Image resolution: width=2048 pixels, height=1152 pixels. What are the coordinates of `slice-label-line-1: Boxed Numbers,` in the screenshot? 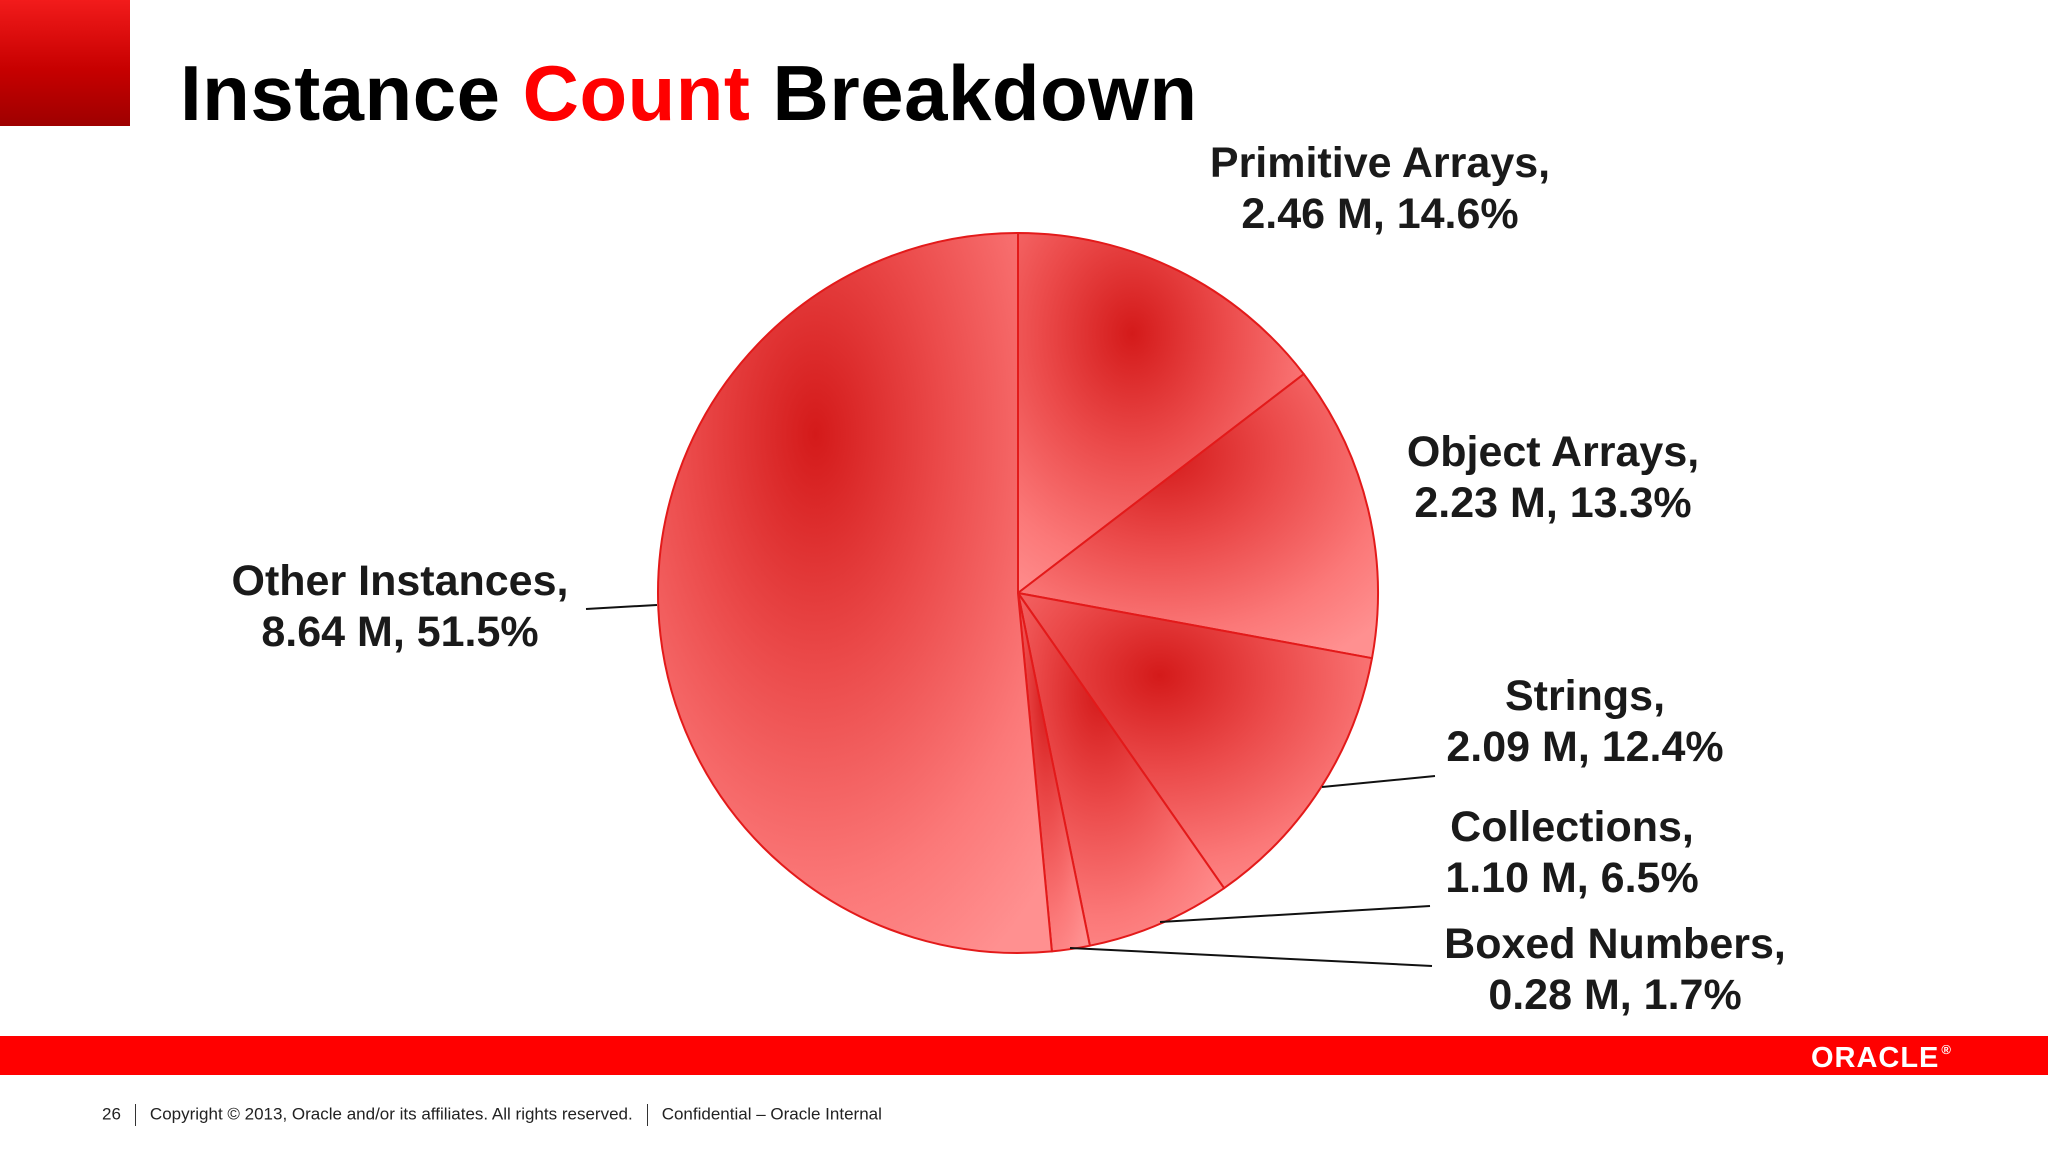 It's located at (1615, 944).